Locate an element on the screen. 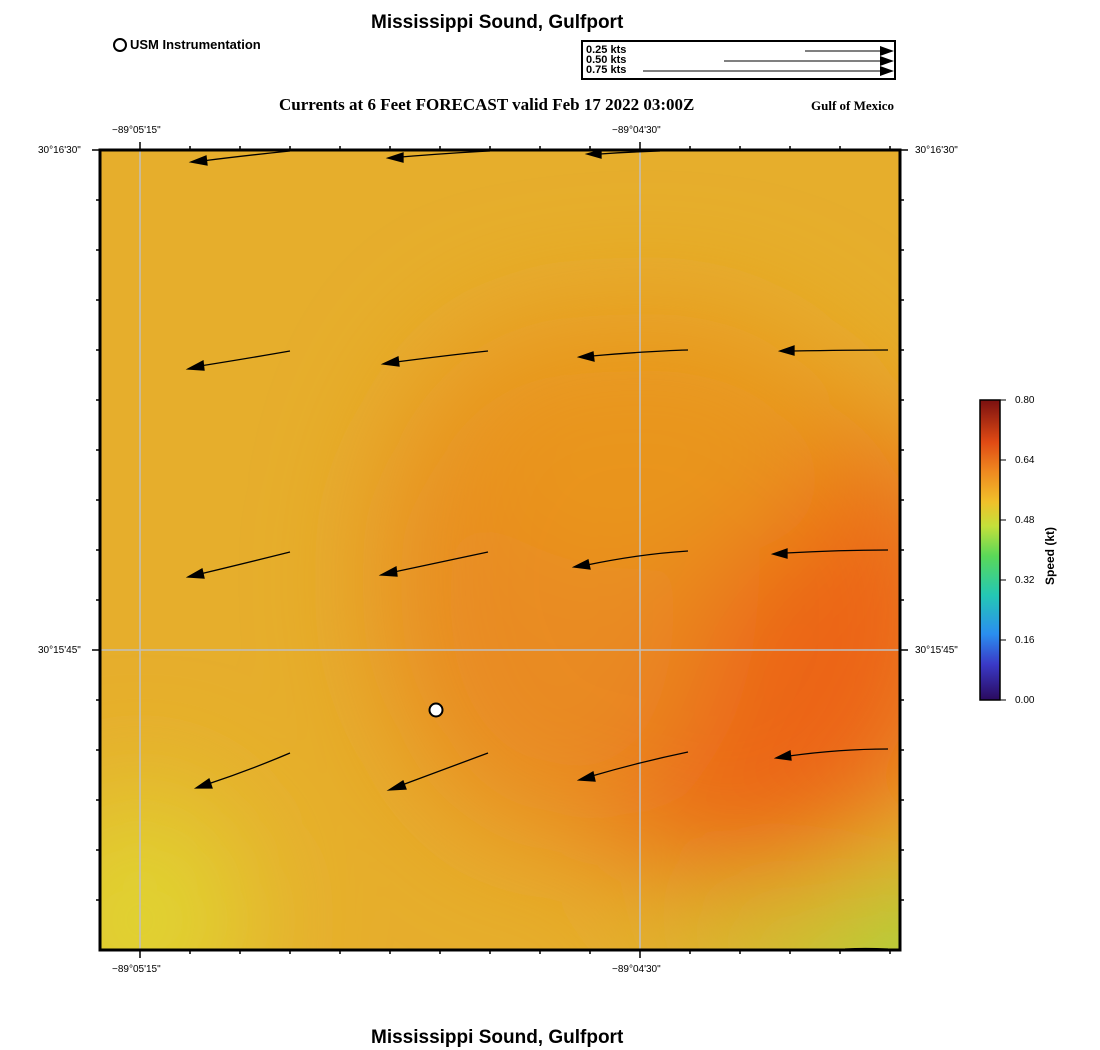 The width and height of the screenshot is (1100, 1050). speed-scale-legend: 0.25 kts 0.50 kts 0.75 kts is located at coordinates (738, 60).